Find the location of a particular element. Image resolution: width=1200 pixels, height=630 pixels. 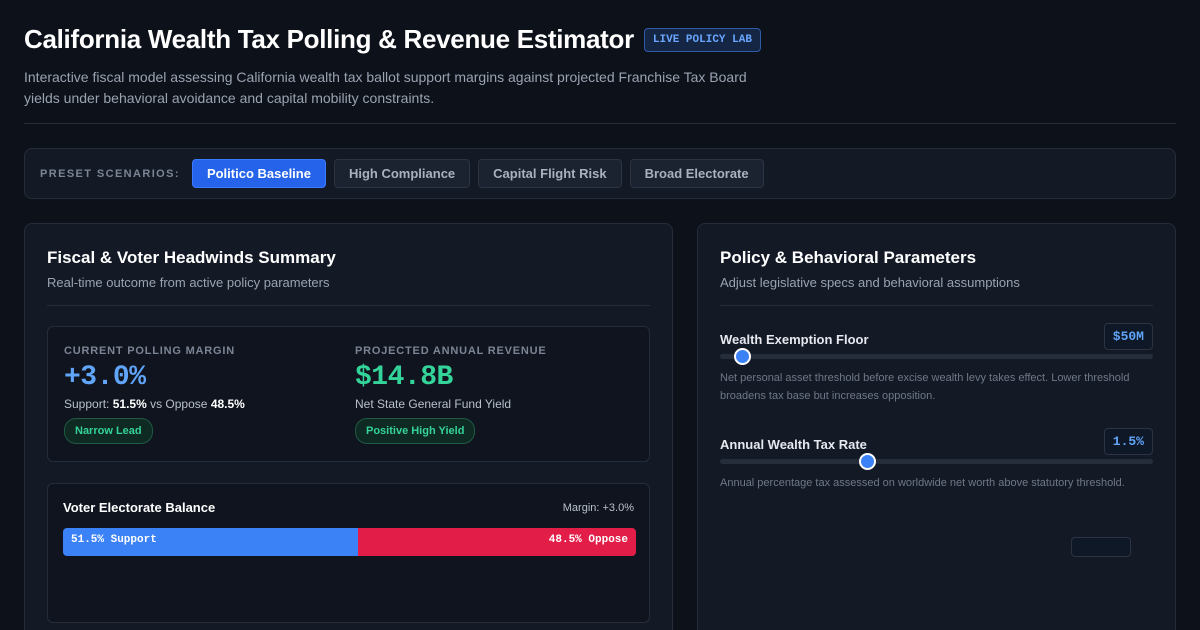

preset-scenarios-label: PRESET SCENARIOS: is located at coordinates (110, 173).